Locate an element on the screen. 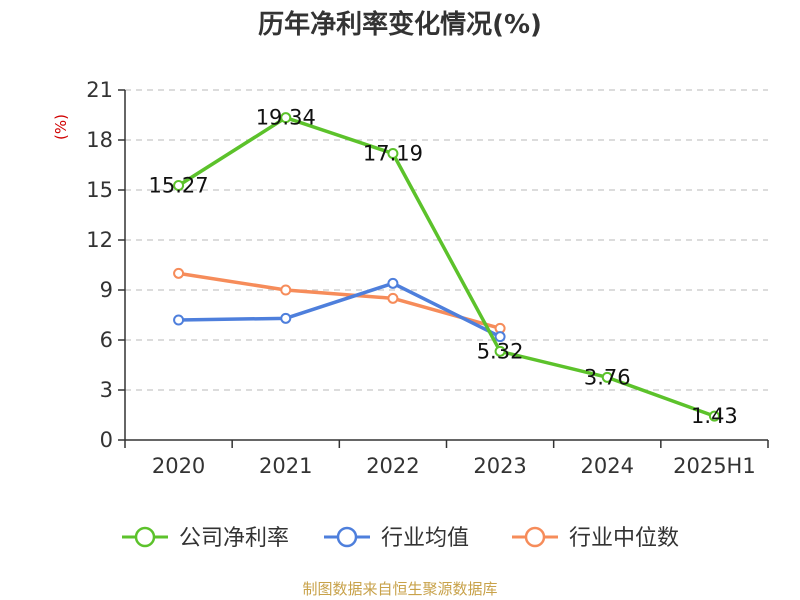  y-tick-label: 18 is located at coordinates (99, 140).